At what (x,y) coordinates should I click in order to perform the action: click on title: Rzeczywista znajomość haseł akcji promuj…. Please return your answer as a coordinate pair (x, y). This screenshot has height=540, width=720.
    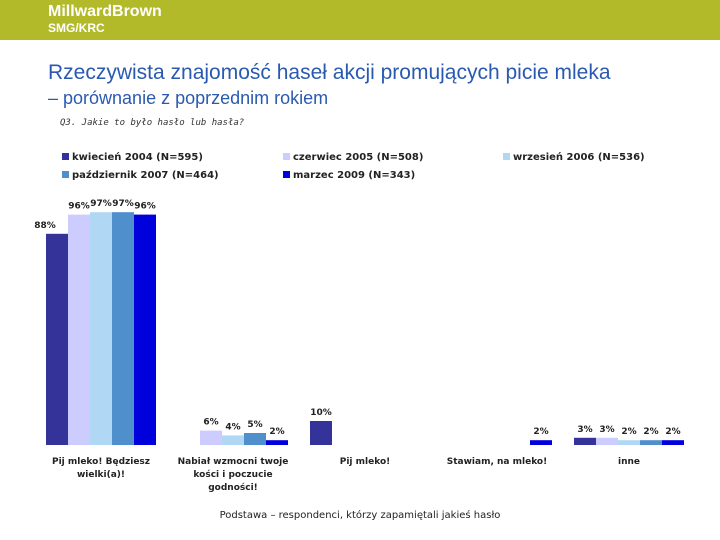
    Looking at the image, I should click on (329, 72).